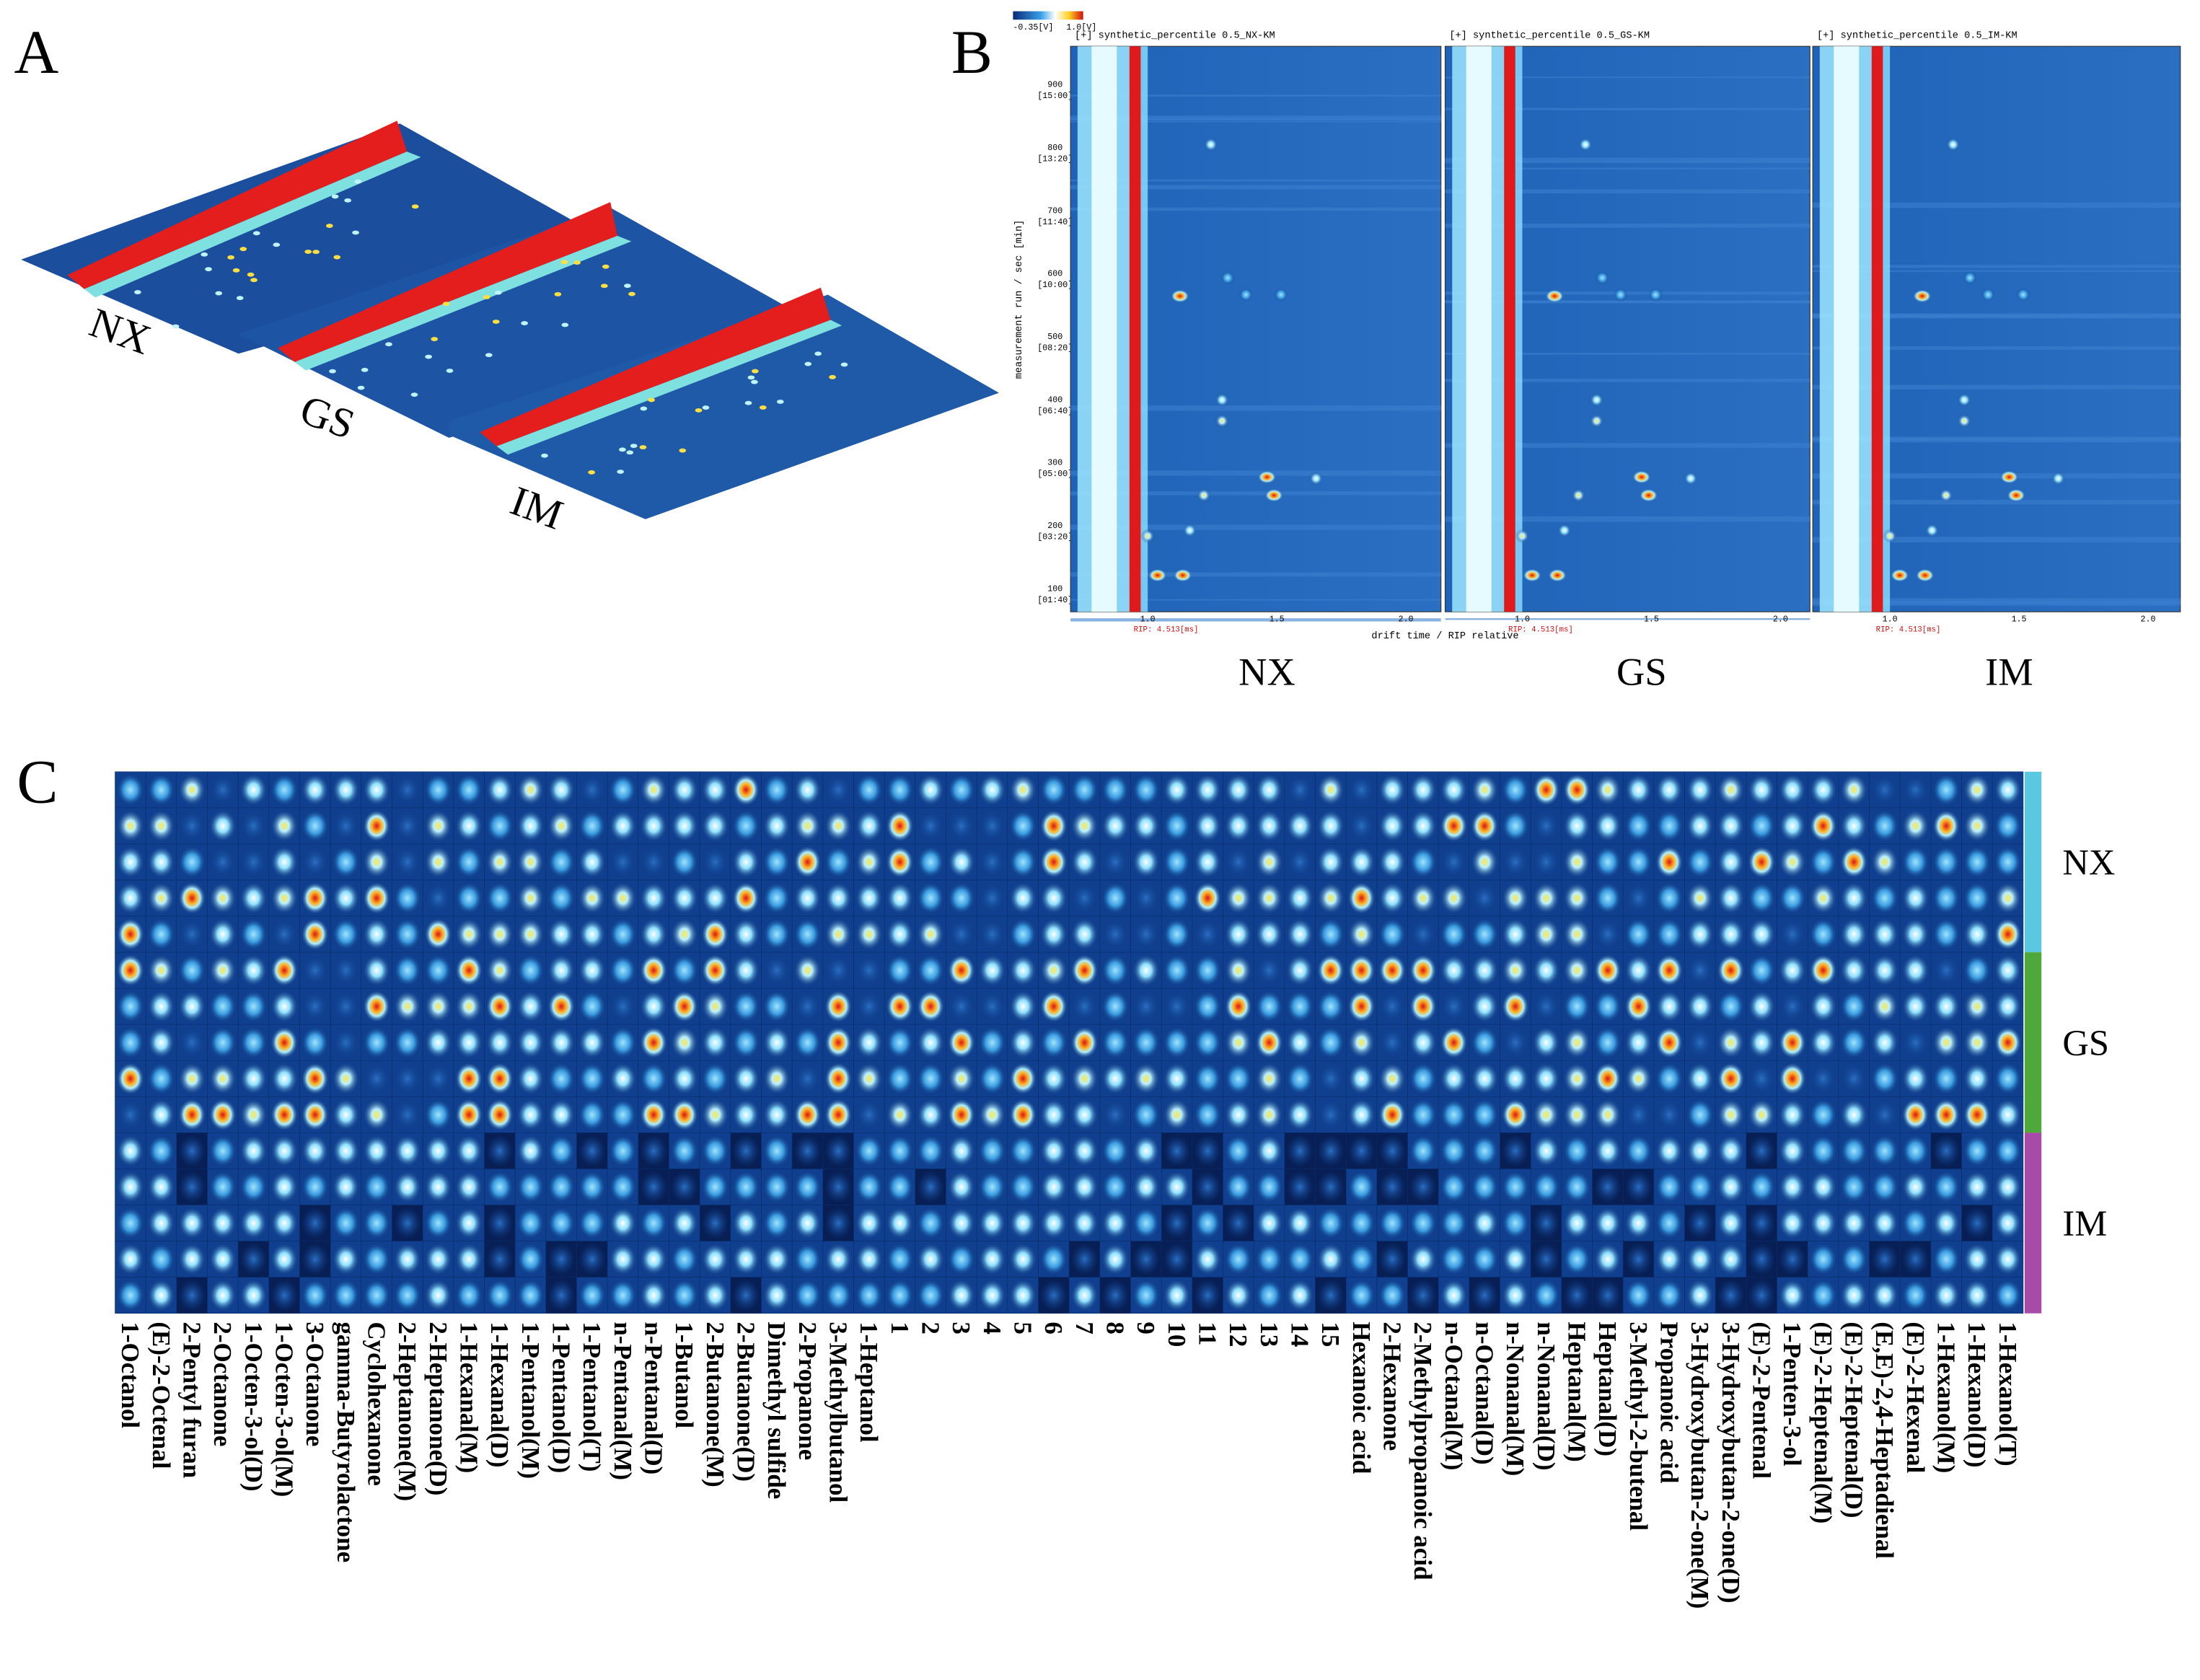 The width and height of the screenshot is (2200, 1680). Describe the element at coordinates (284, 1409) in the screenshot. I see `compound-label: 1-Octen-3-ol(M)` at that location.